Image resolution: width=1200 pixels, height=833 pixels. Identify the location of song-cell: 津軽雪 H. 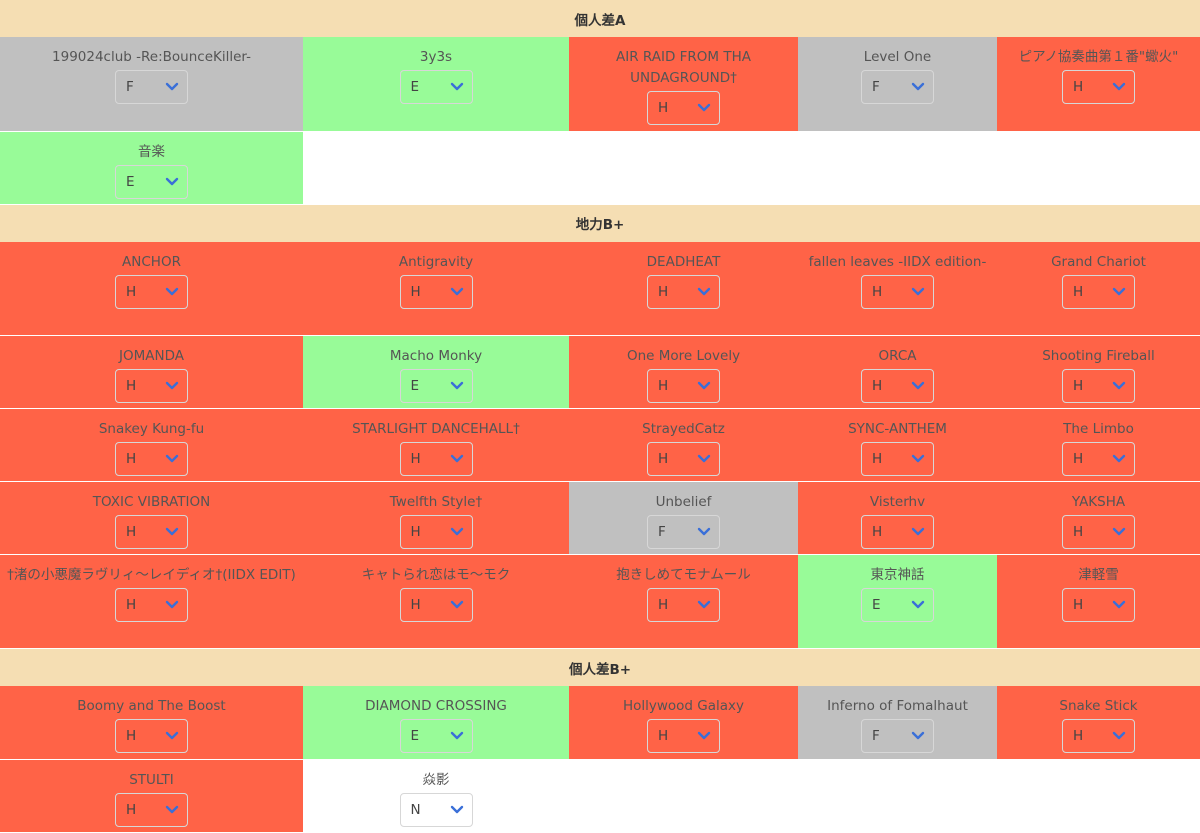
(1098, 601).